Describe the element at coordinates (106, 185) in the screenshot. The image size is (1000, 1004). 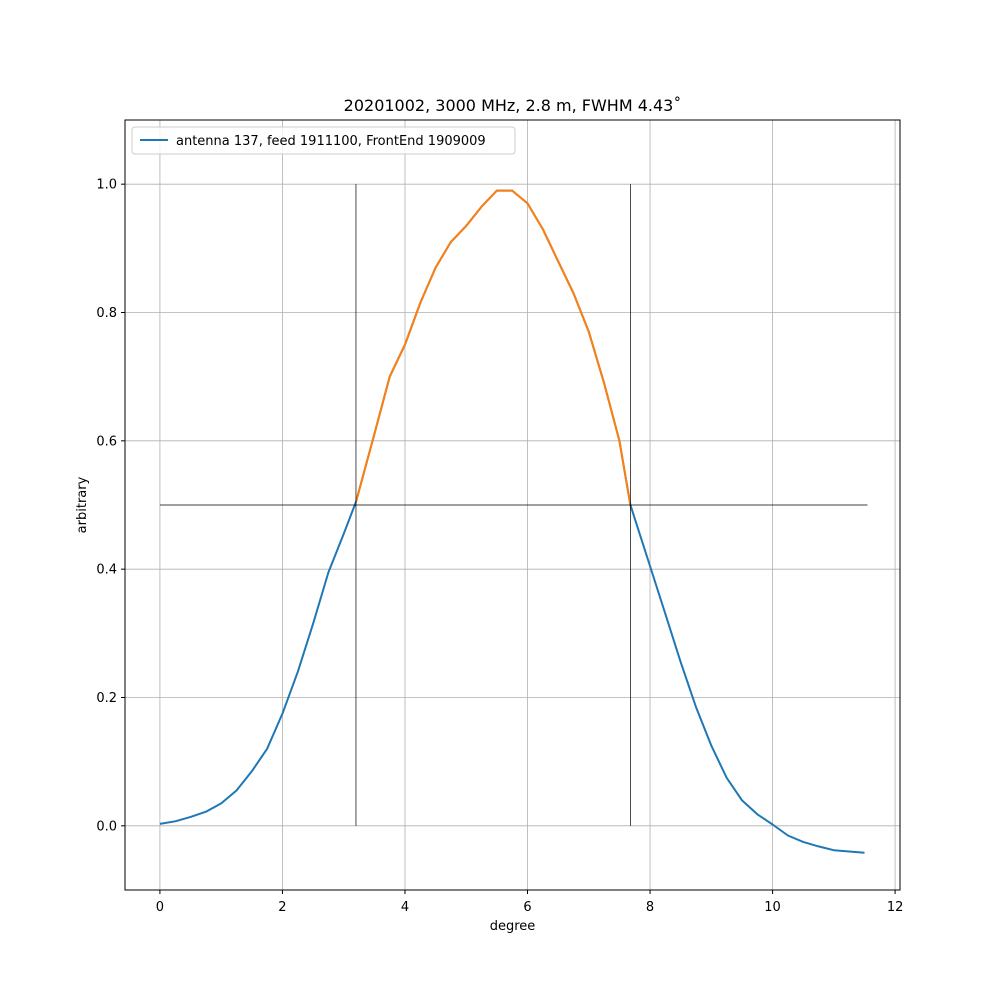
I see `y-tick-label: 1.0` at that location.